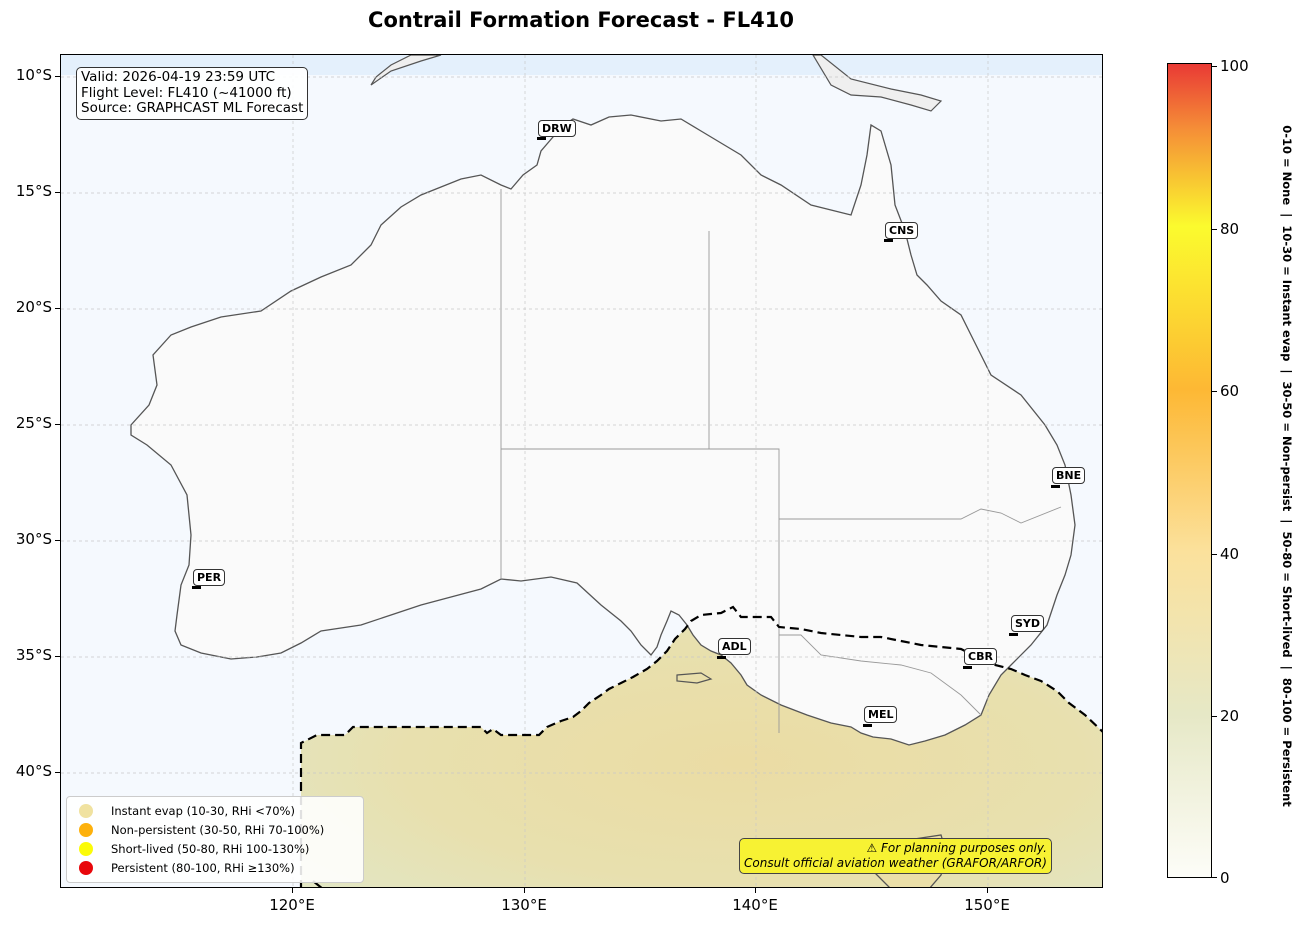 Image resolution: width=1304 pixels, height=926 pixels. What do you see at coordinates (755, 905) in the screenshot?
I see `x-tick-label: 140°E` at bounding box center [755, 905].